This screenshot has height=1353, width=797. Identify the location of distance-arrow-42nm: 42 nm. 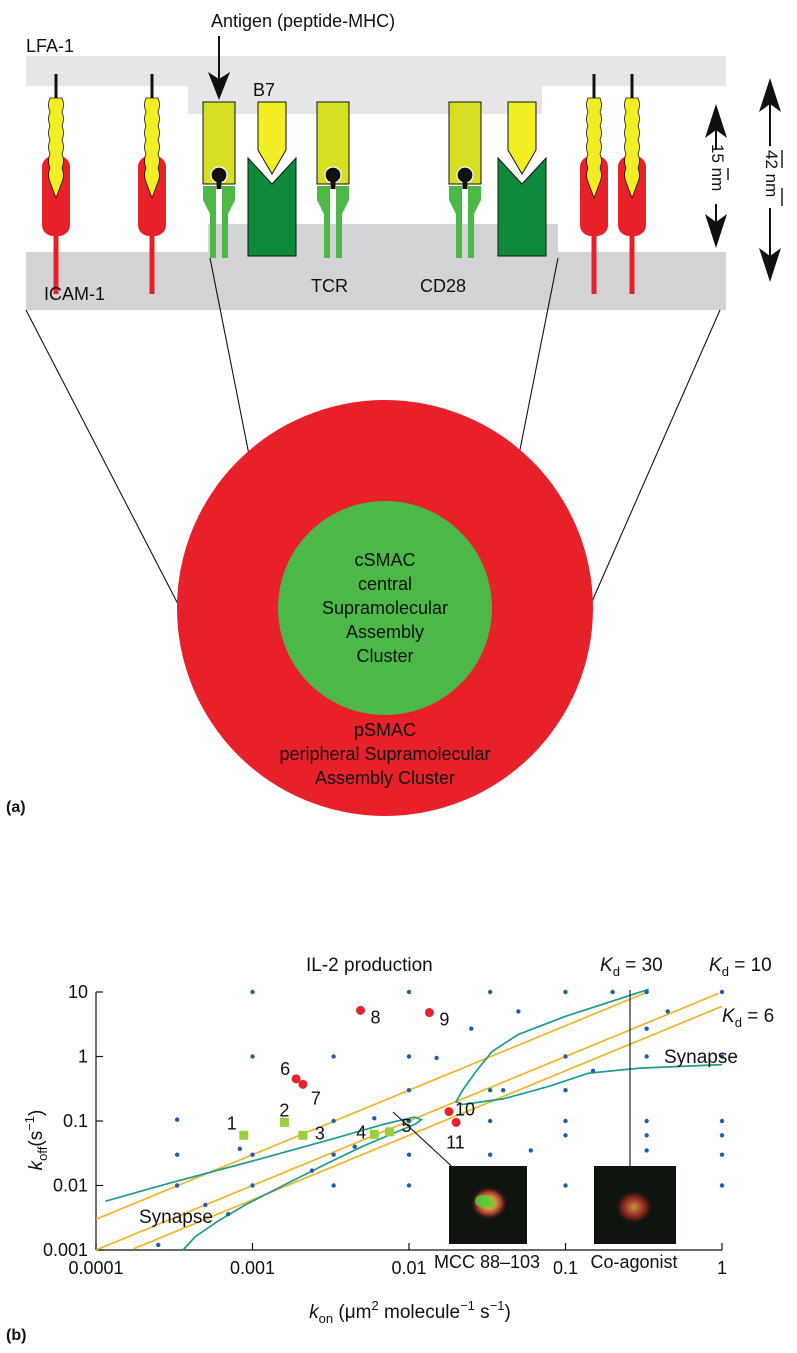
(771, 180).